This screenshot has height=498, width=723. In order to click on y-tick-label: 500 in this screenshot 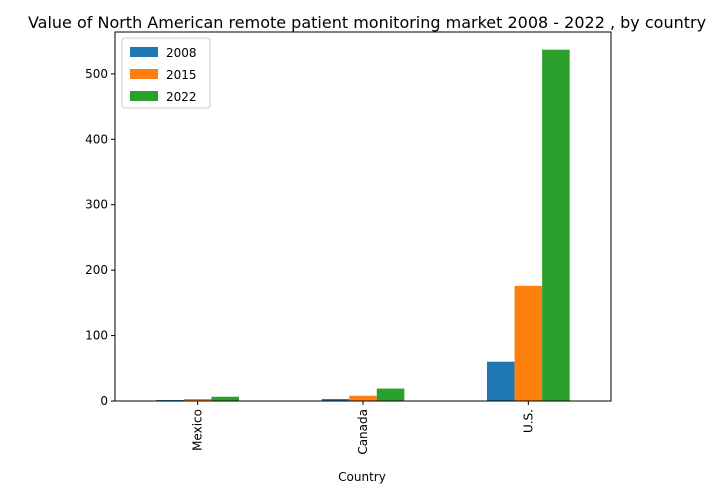, I will do `click(96, 74)`.